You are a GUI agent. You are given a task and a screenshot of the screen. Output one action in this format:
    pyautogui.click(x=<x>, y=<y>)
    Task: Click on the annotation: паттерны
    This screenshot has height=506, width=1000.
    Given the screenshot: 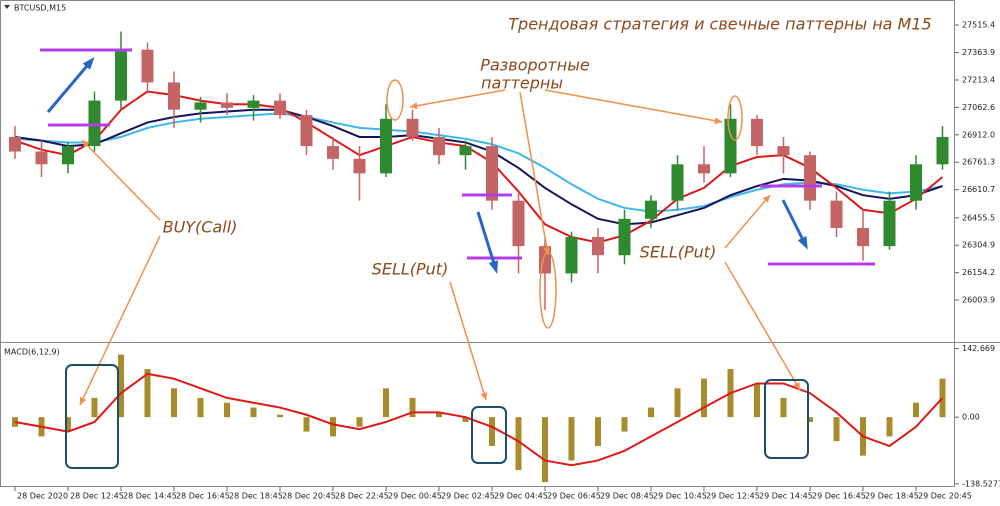 What is the action you would take?
    pyautogui.click(x=522, y=83)
    